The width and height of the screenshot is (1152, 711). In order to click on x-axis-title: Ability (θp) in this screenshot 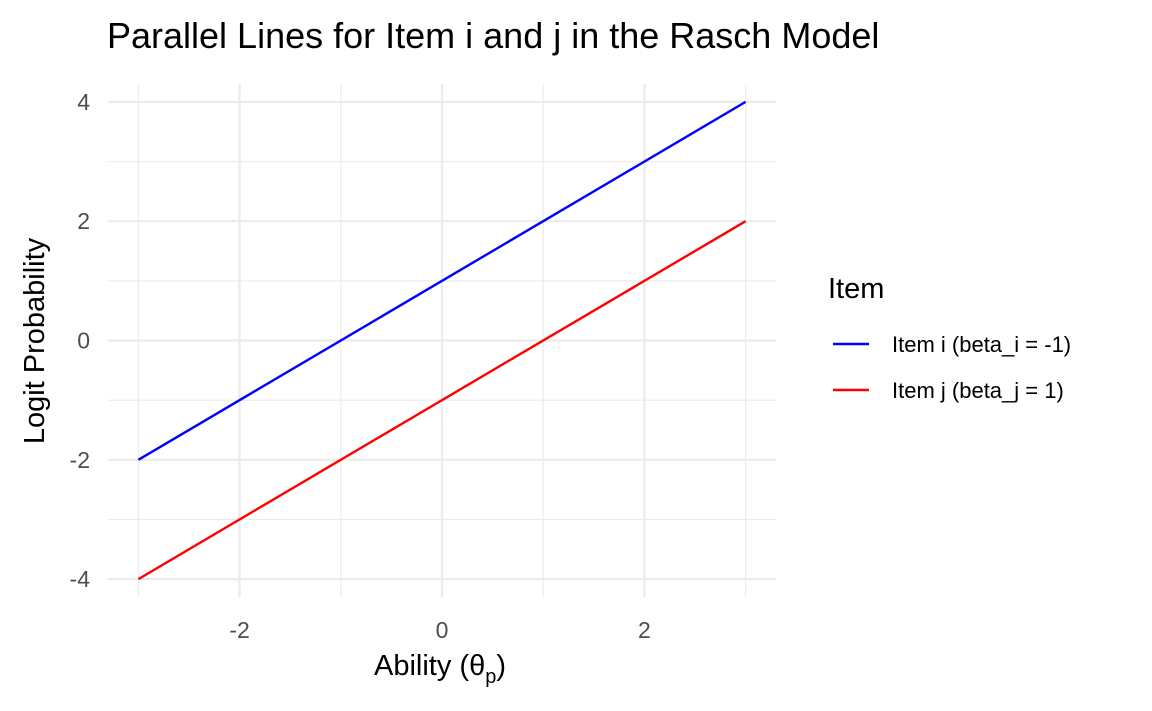, I will do `click(440, 669)`.